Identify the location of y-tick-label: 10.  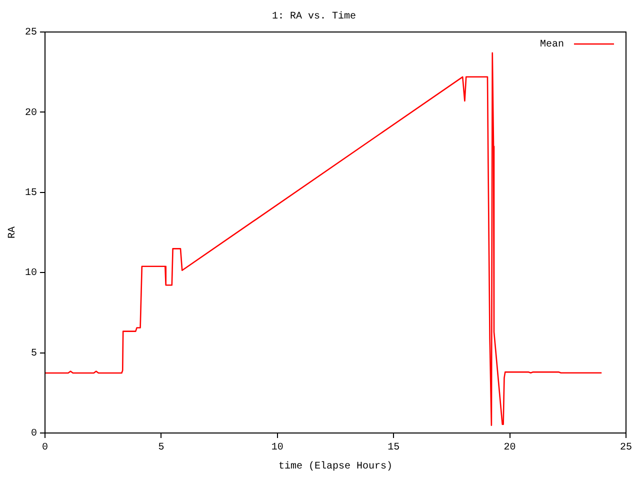
(30, 274).